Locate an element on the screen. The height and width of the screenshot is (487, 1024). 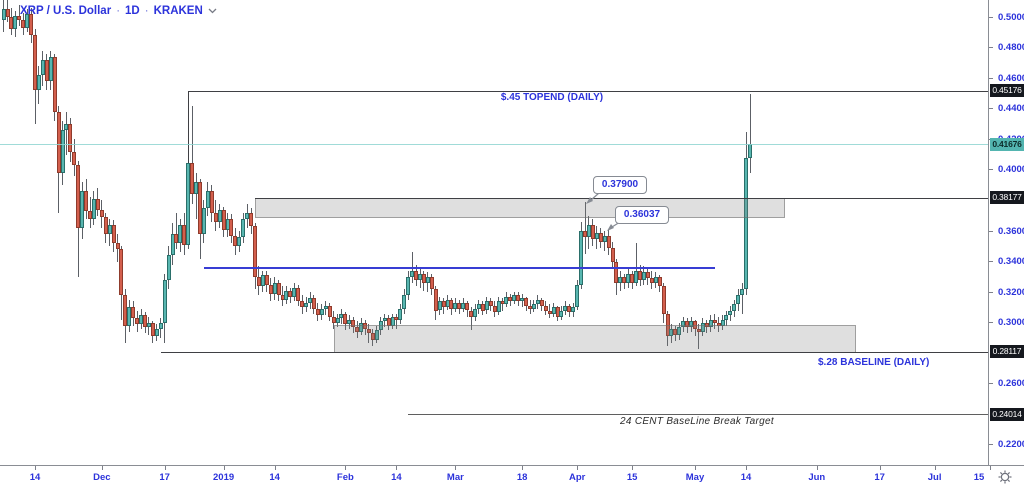
callout-37900-box: 0.37900 is located at coordinates (620, 185).